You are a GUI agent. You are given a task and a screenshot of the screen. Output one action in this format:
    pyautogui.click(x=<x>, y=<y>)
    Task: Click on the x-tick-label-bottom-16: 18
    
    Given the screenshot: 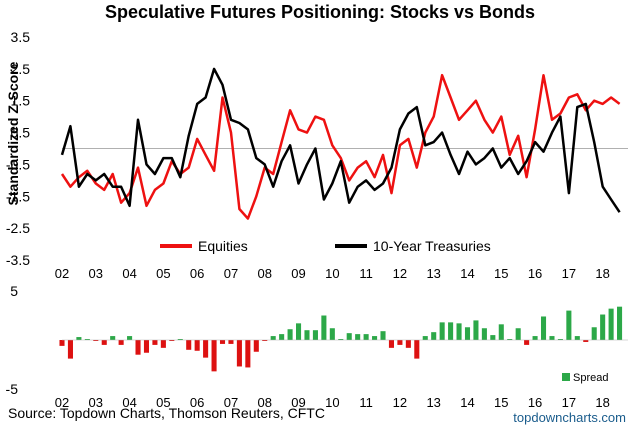 What is the action you would take?
    pyautogui.click(x=602, y=402)
    